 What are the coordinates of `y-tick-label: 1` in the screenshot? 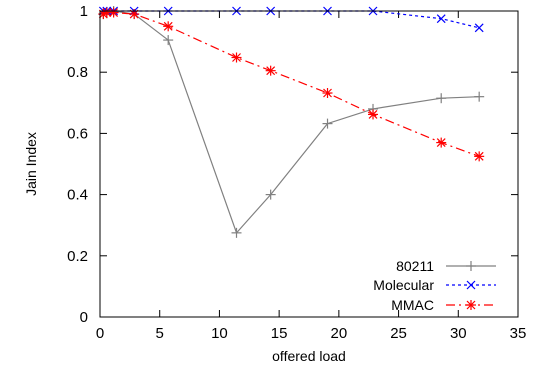 It's located at (84, 11).